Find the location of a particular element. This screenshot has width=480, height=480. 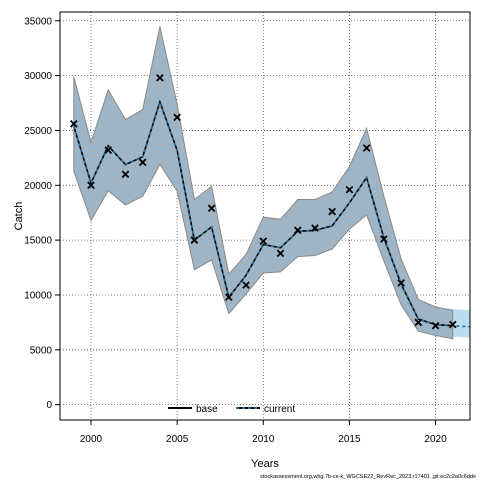

observed-point-2006 is located at coordinates (194, 240).